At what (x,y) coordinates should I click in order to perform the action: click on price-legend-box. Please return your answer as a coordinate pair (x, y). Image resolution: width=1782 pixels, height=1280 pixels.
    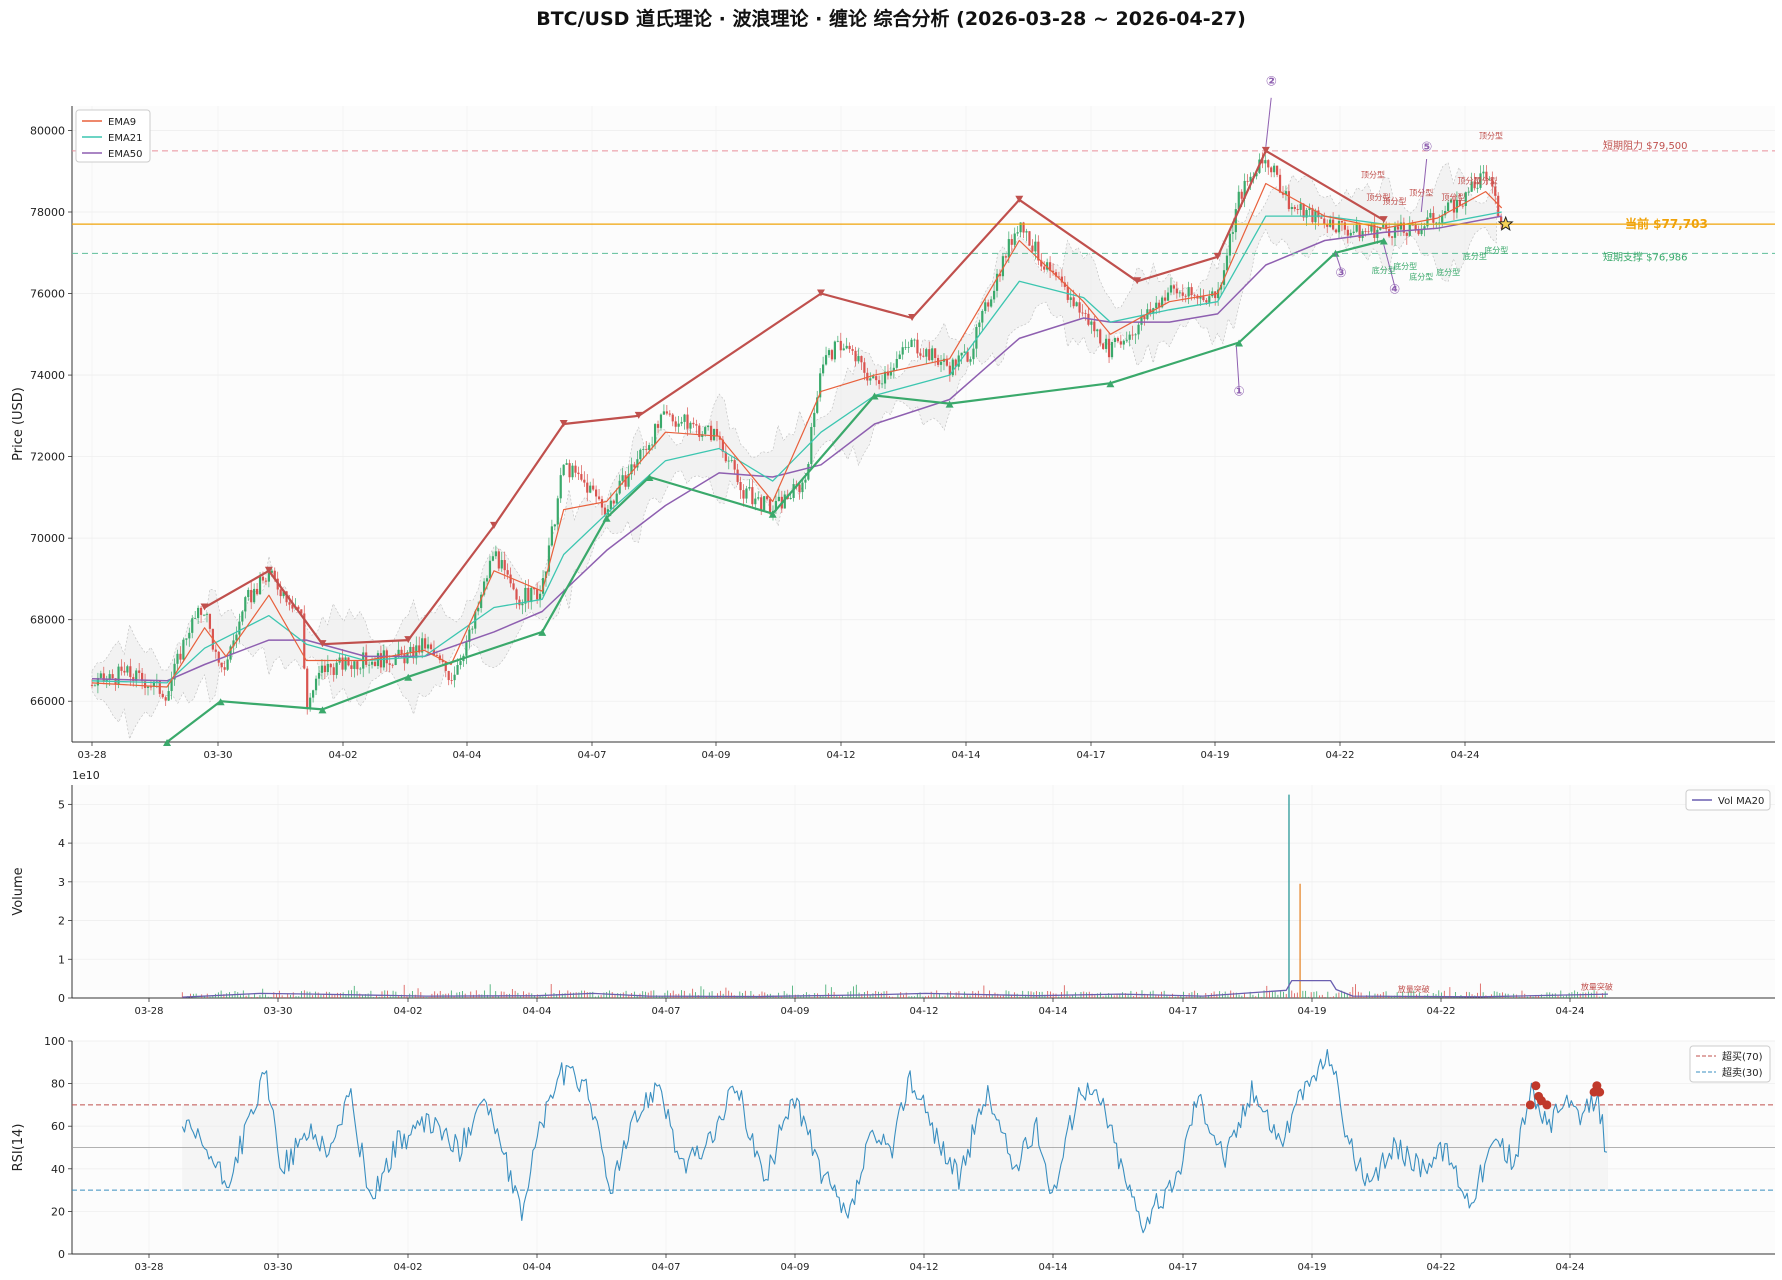
    Looking at the image, I should click on (113, 136).